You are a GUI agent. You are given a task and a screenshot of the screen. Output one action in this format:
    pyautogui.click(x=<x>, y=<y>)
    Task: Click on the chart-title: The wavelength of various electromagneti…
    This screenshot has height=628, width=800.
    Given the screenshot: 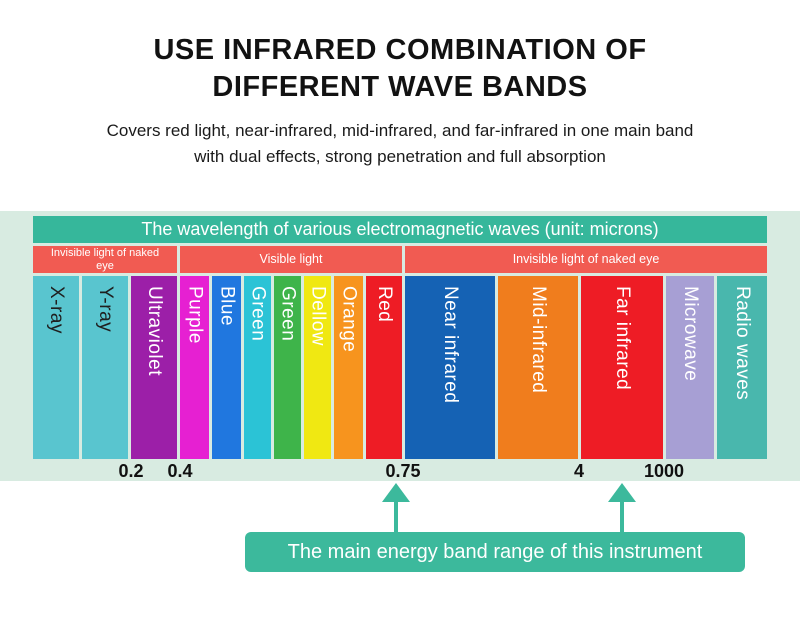 What is the action you would take?
    pyautogui.click(x=400, y=229)
    